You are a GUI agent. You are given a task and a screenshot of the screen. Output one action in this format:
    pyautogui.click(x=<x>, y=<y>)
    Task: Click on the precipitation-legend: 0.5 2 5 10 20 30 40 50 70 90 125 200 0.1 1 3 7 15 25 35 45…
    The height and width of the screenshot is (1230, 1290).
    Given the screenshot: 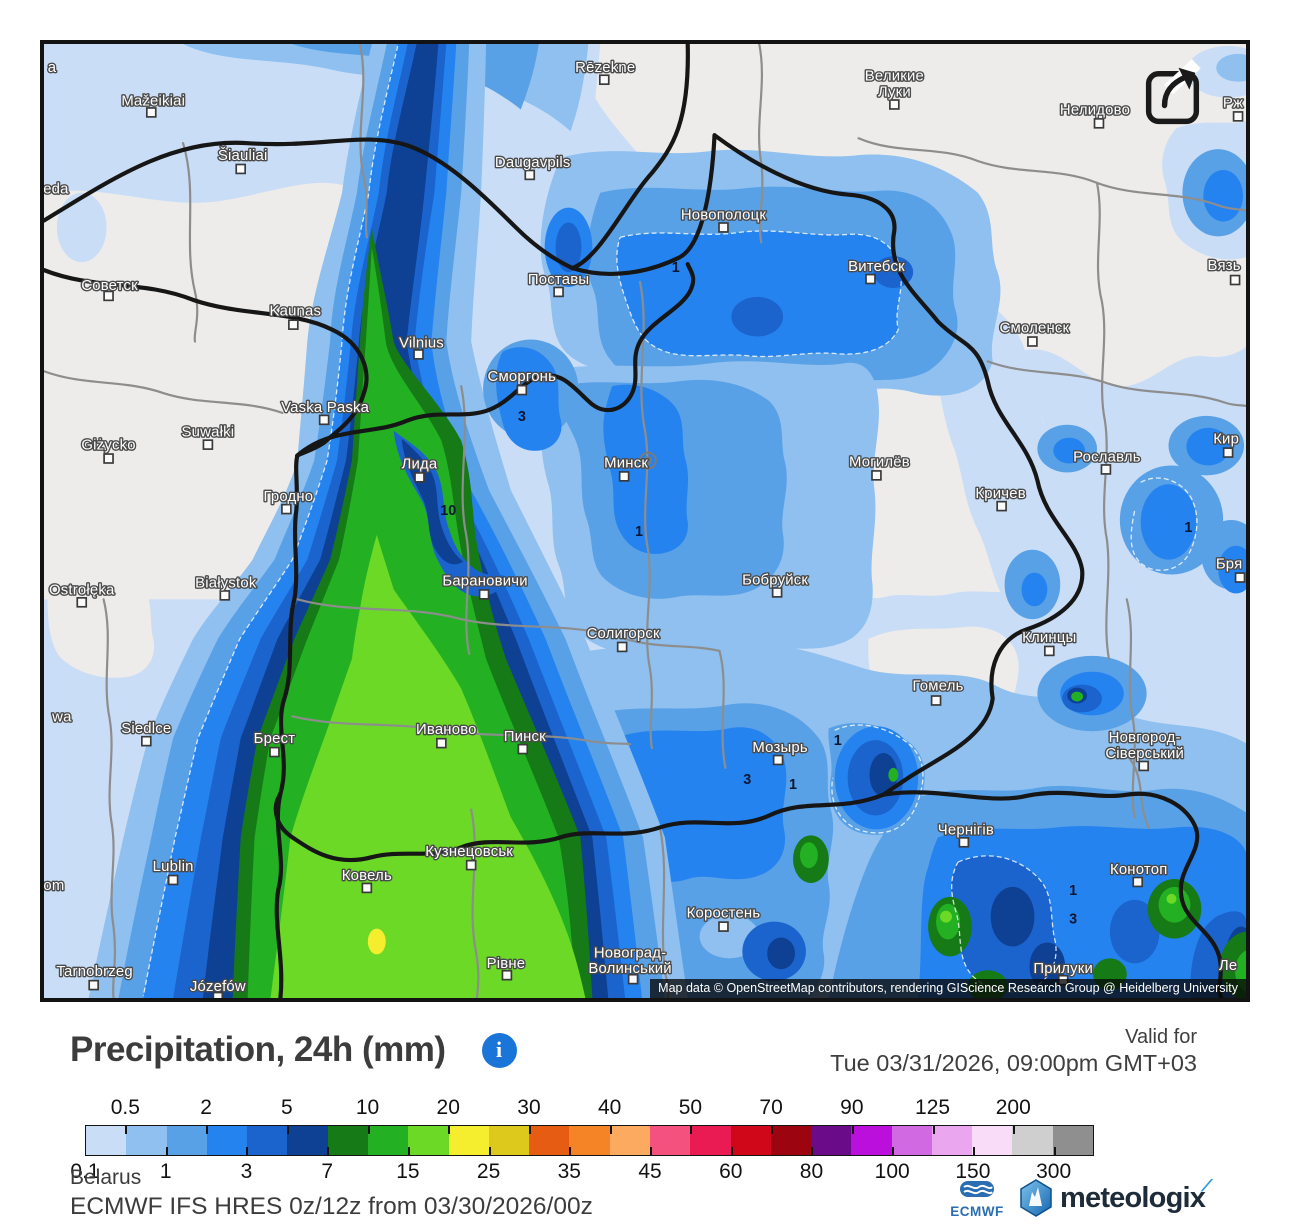 What is the action you would take?
    pyautogui.click(x=582, y=1144)
    